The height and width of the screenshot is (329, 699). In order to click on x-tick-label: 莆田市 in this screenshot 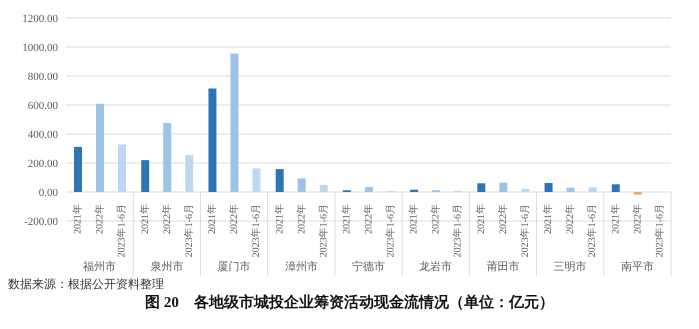, I will do `click(503, 266)`.